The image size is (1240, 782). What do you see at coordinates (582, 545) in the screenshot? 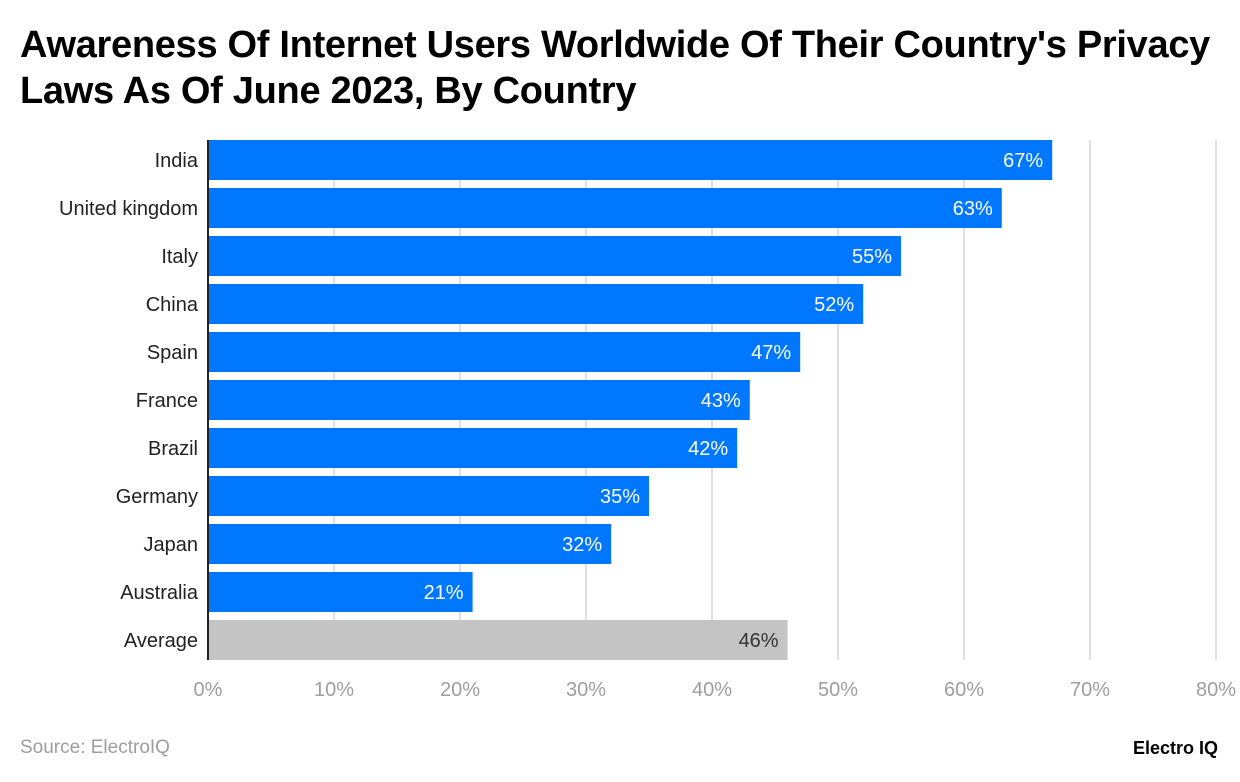
I see `data-label: 32%` at bounding box center [582, 545].